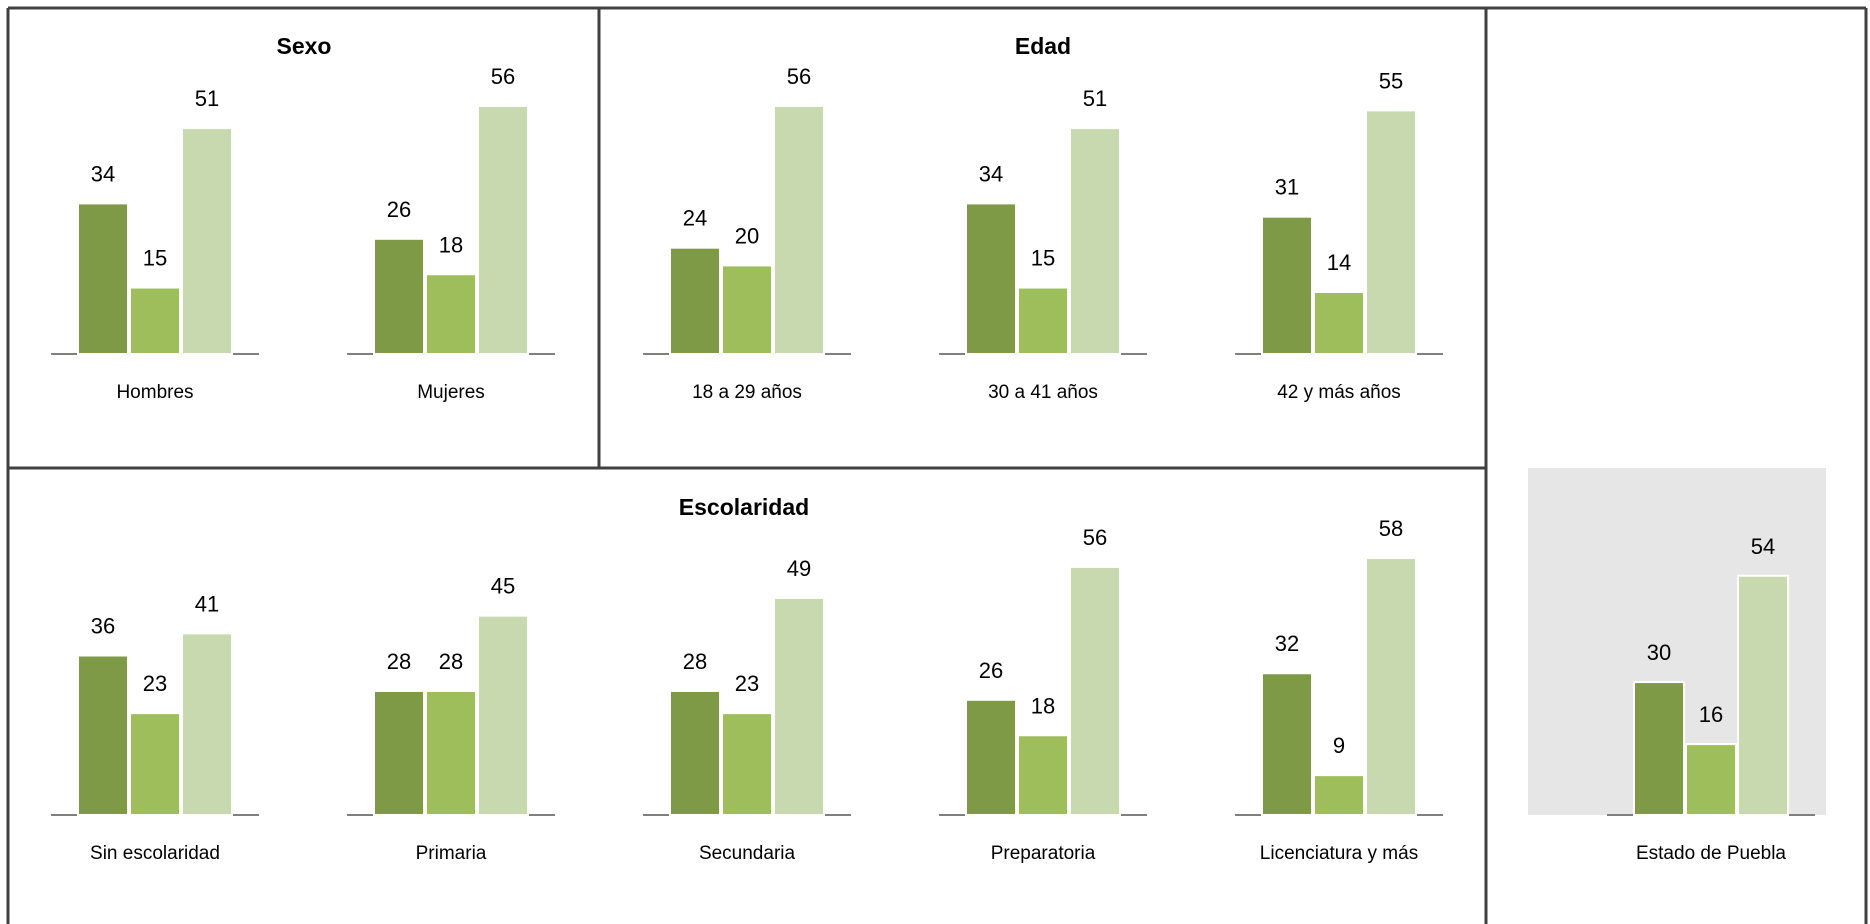 The height and width of the screenshot is (924, 1870). Describe the element at coordinates (1339, 853) in the screenshot. I see `category-label-licenciatura-y-m-s: Licenciatura y más` at that location.